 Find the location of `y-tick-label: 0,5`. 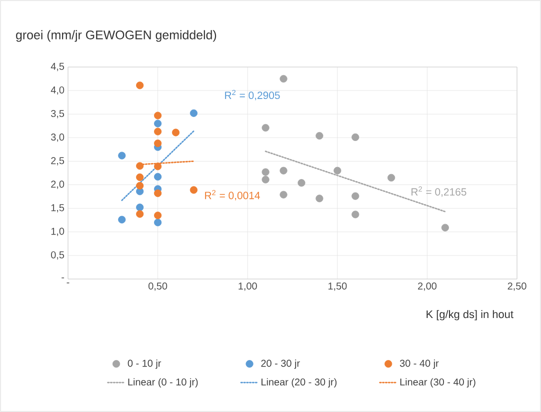

y-tick-label: 0,5 is located at coordinates (57, 255).